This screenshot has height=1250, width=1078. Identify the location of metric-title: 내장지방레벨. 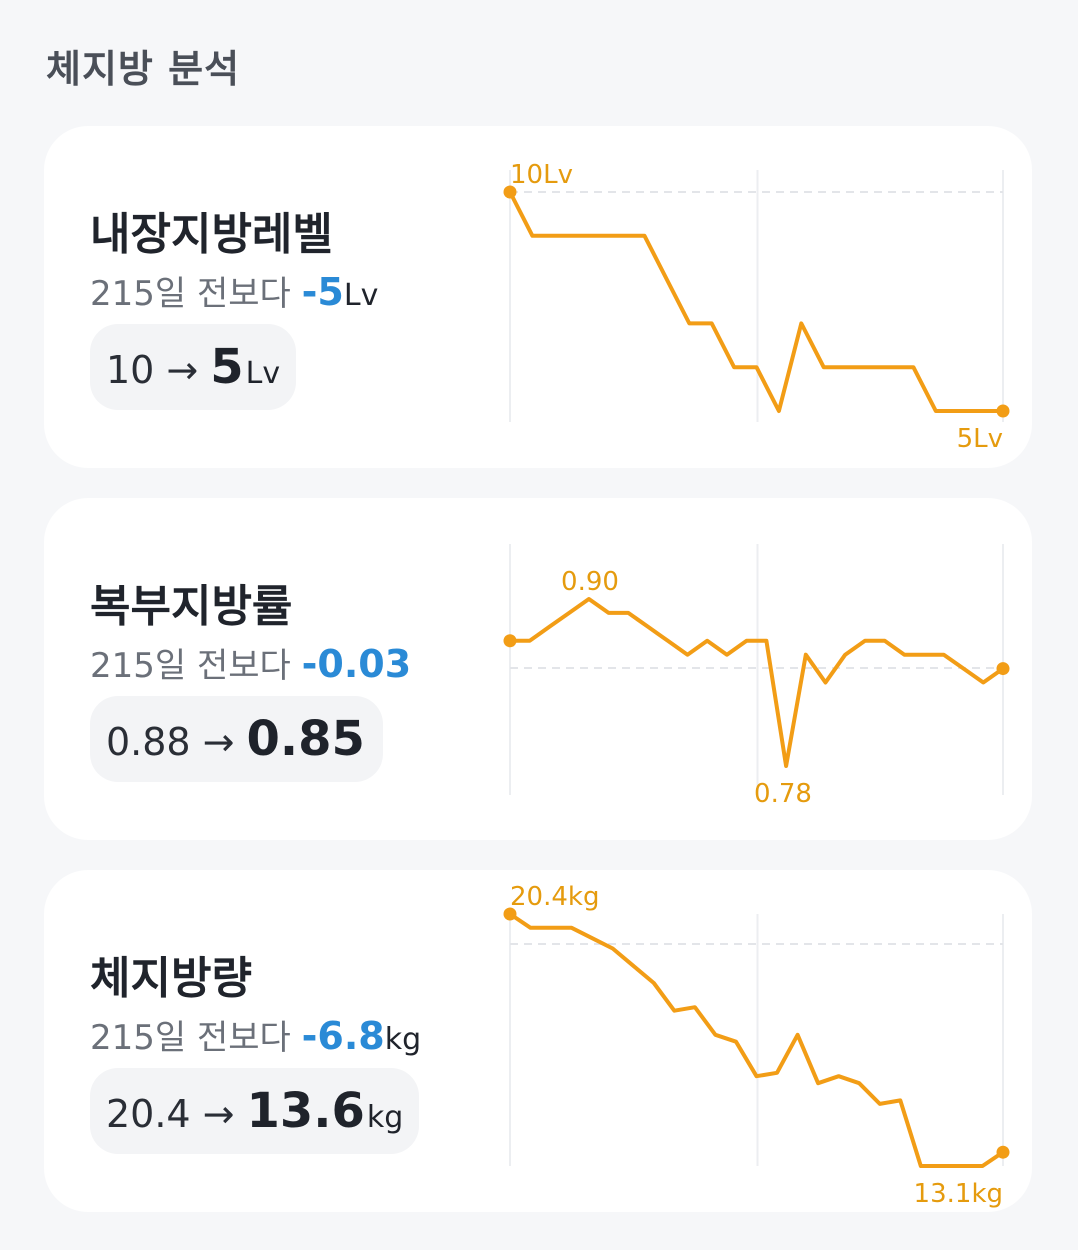
(211, 234).